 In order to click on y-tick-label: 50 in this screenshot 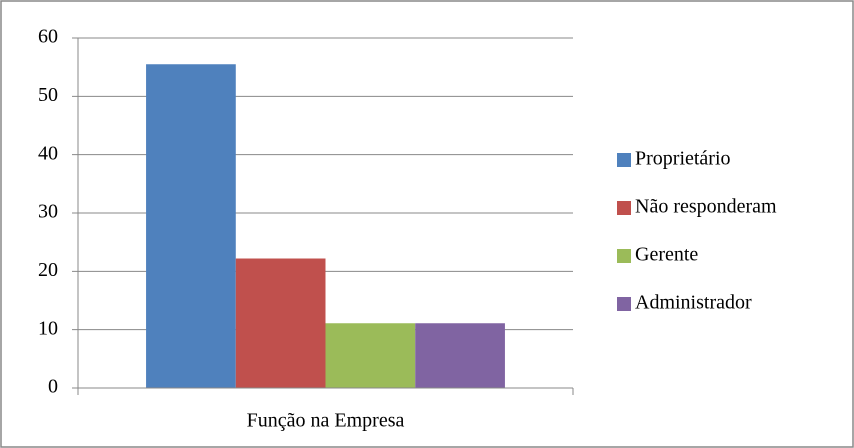, I will do `click(48, 95)`.